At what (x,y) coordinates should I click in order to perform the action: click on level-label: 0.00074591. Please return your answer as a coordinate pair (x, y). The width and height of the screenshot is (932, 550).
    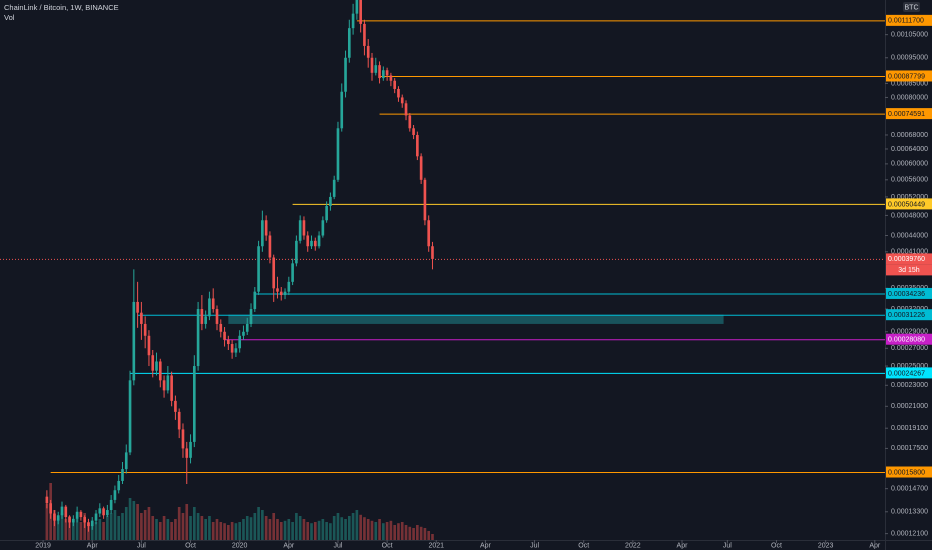
    Looking at the image, I should click on (906, 114).